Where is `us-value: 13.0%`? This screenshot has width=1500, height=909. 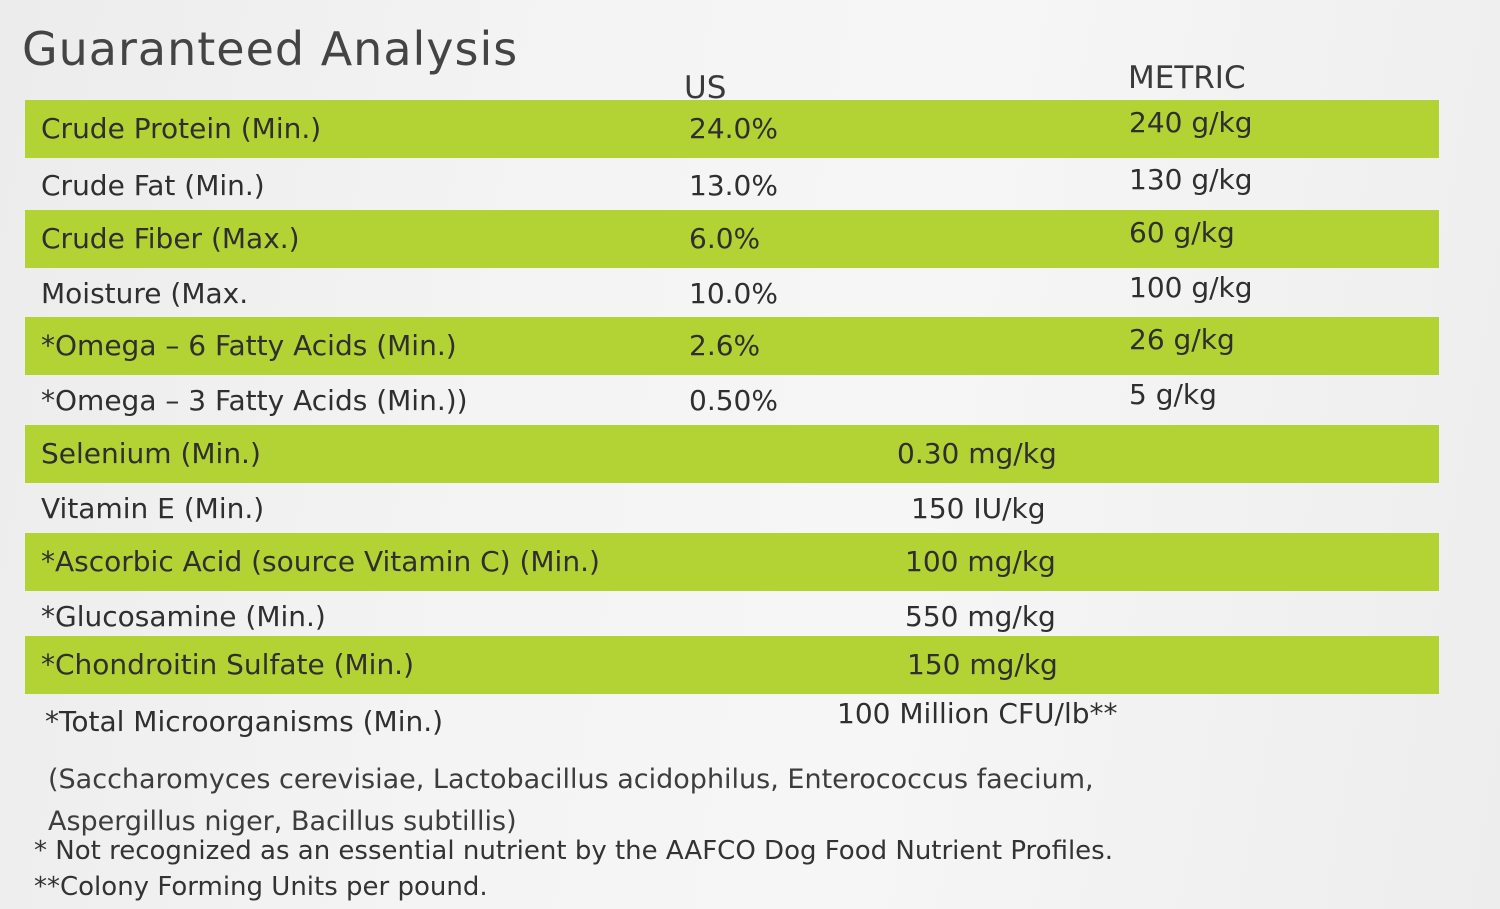
us-value: 13.0% is located at coordinates (733, 185).